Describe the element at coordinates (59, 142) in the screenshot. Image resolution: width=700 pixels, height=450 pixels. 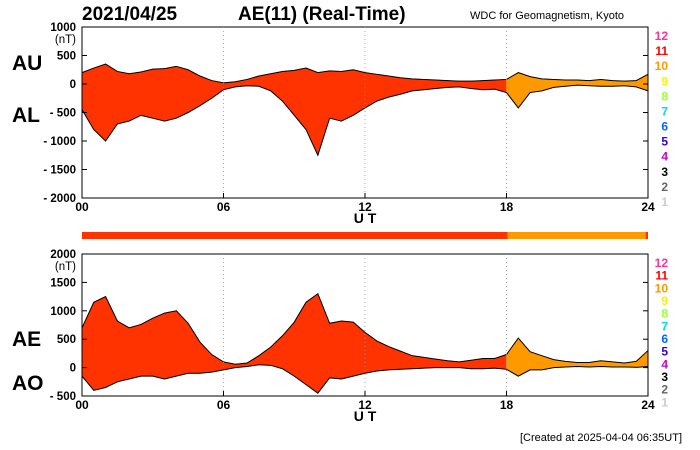
I see `aual-ytick-label: - 1000` at that location.